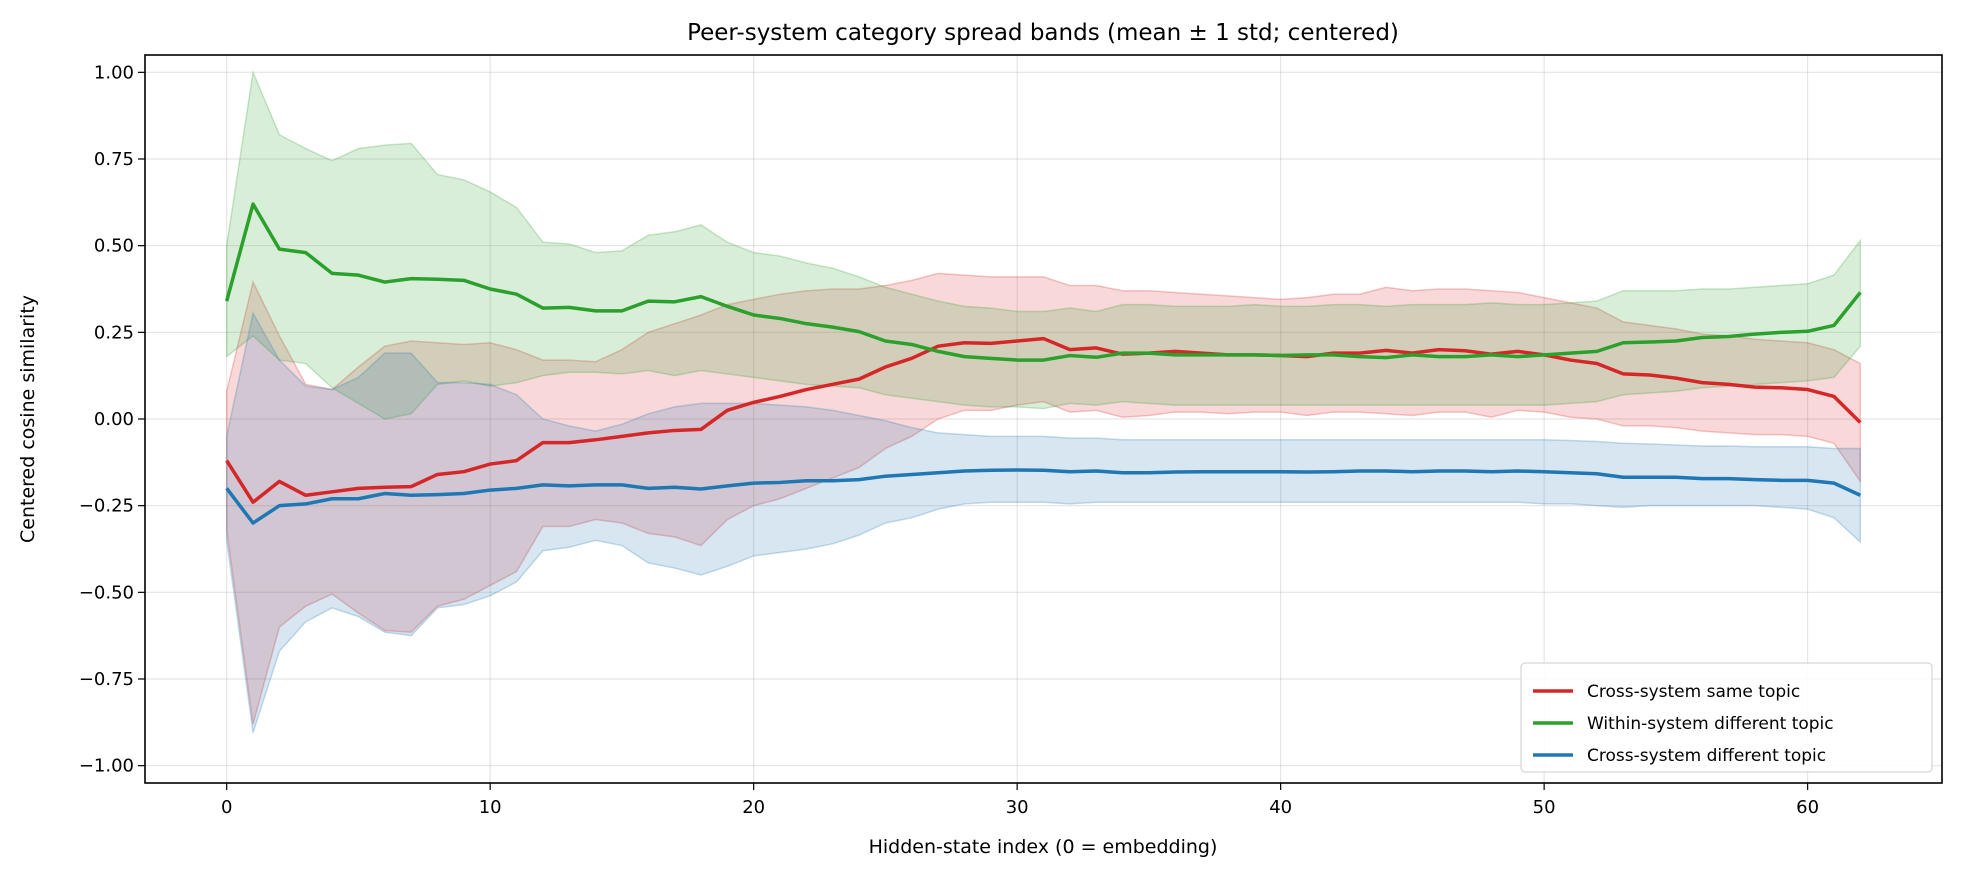 This screenshot has height=877, width=1961. I want to click on y-tick-label: −0.75, so click(106, 679).